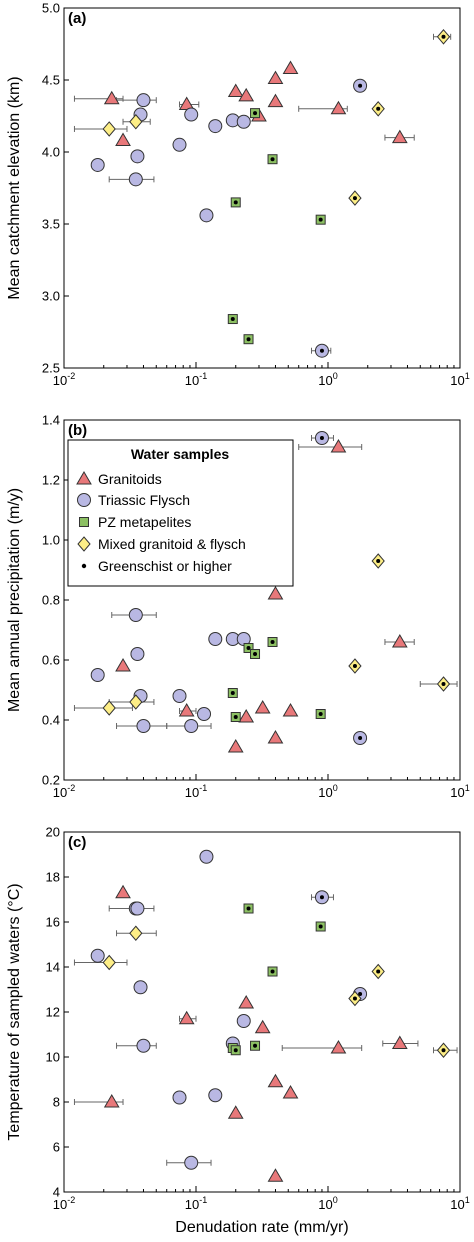 Image resolution: width=474 pixels, height=1242 pixels. I want to click on y-tick-label: 20, so click(53, 832).